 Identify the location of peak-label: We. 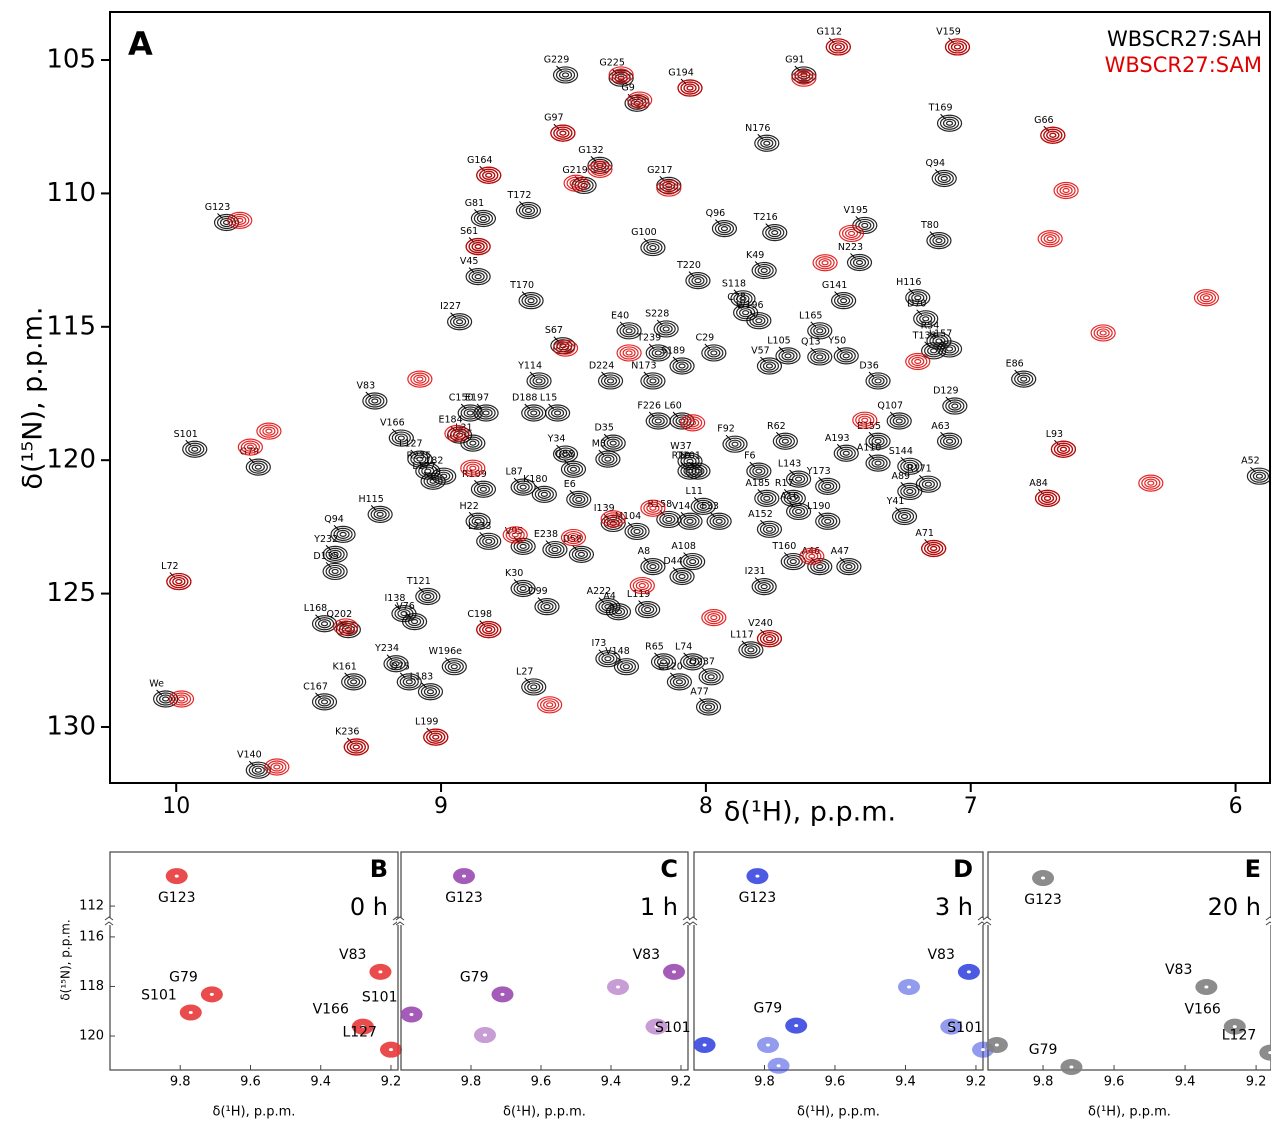
(156, 683).